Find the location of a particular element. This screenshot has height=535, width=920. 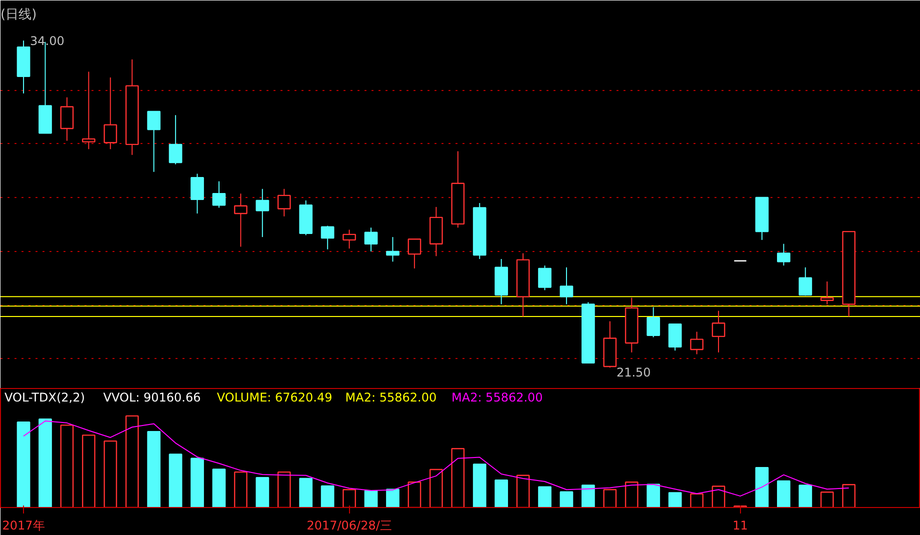

annotation: 34.00 is located at coordinates (47, 41).